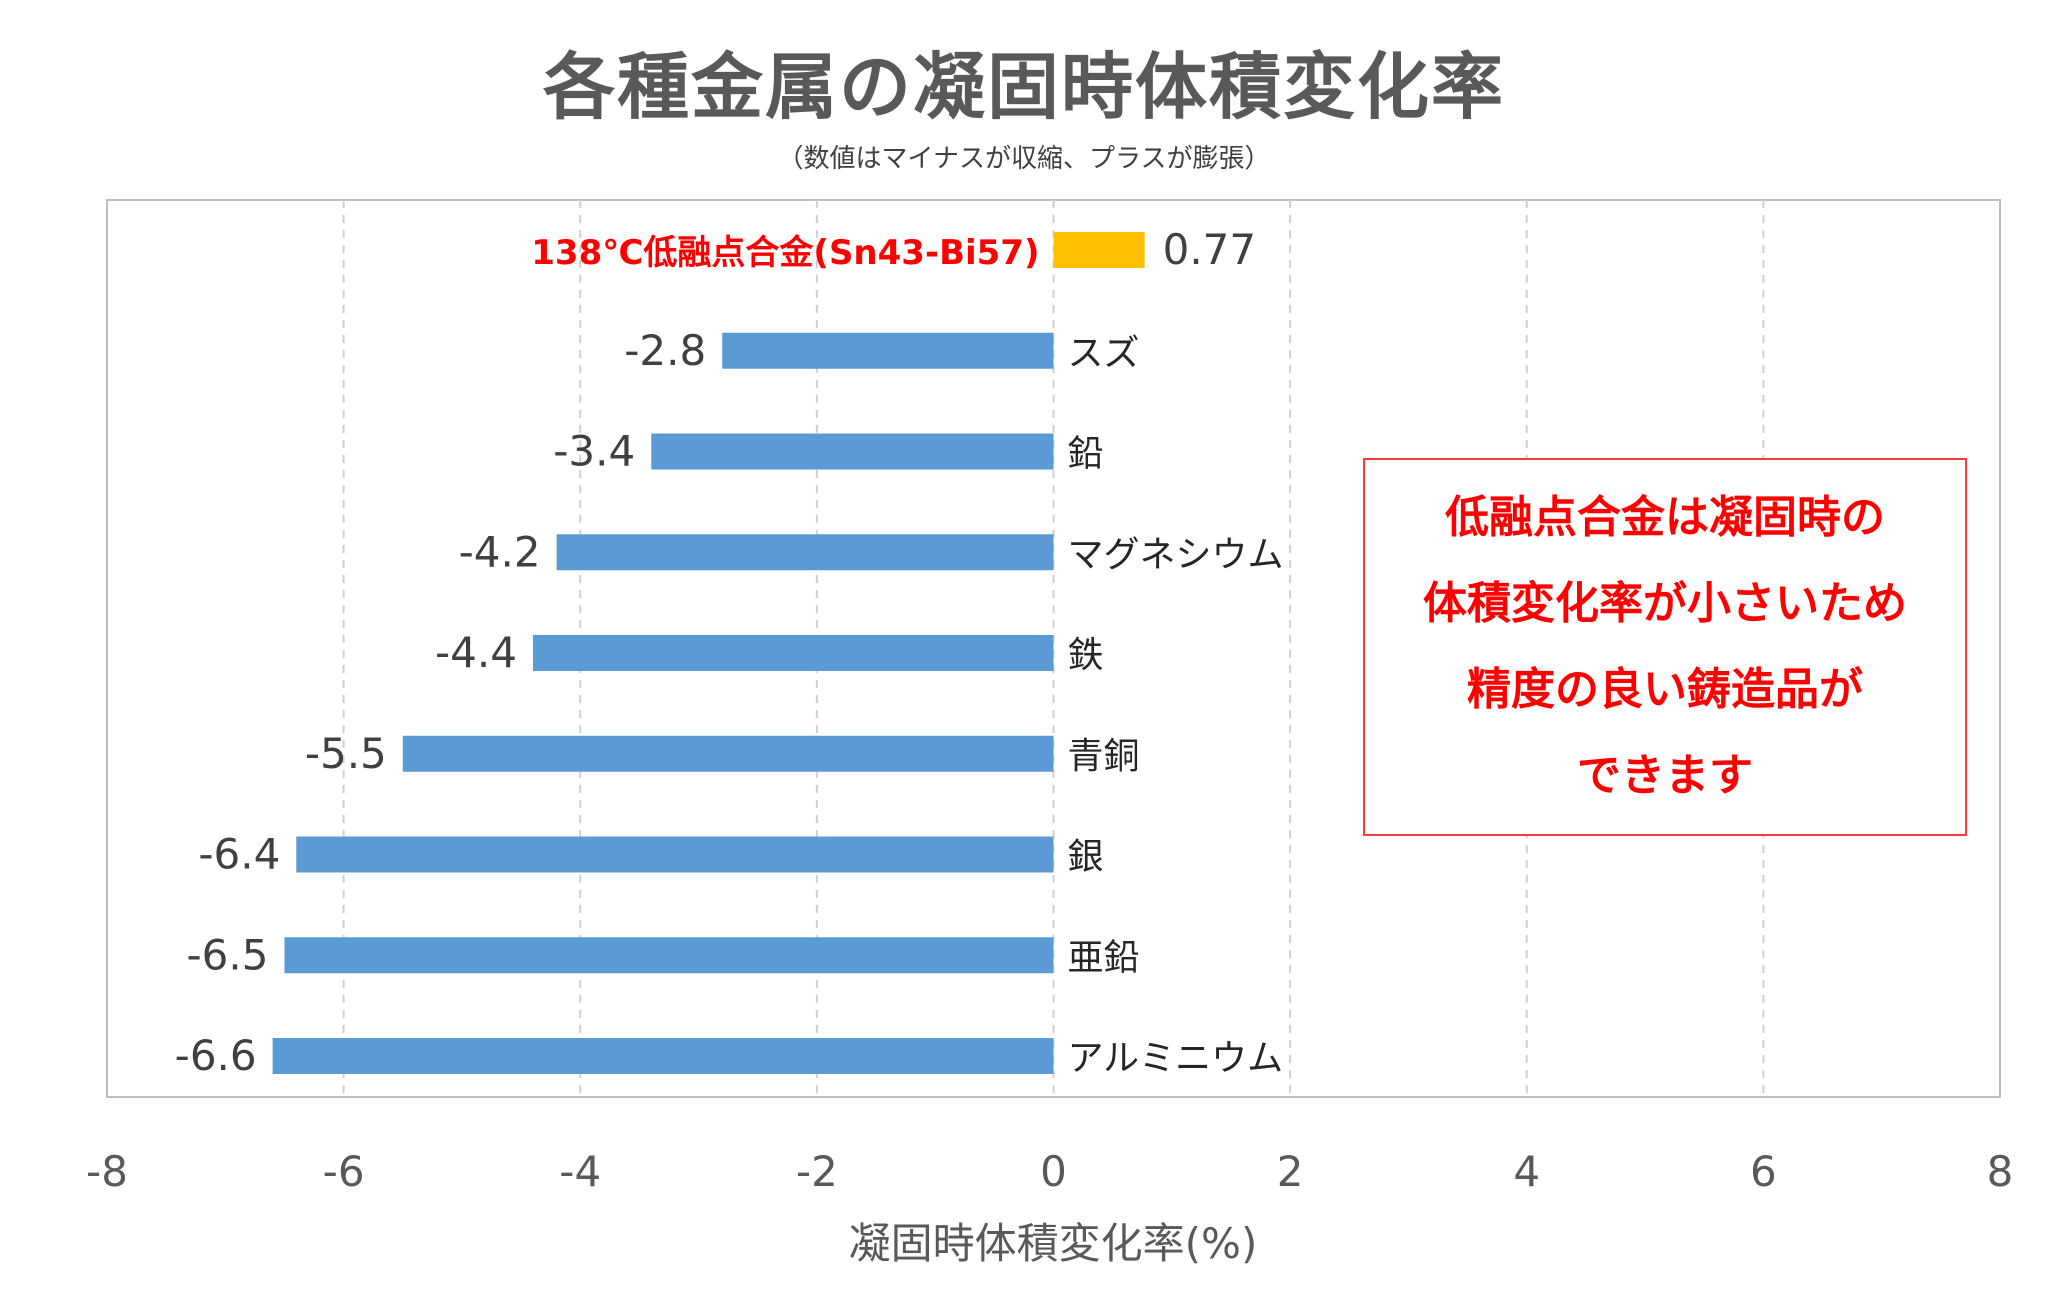 This screenshot has height=1289, width=2048. What do you see at coordinates (107, 1171) in the screenshot?
I see `x-tick-label: -8` at bounding box center [107, 1171].